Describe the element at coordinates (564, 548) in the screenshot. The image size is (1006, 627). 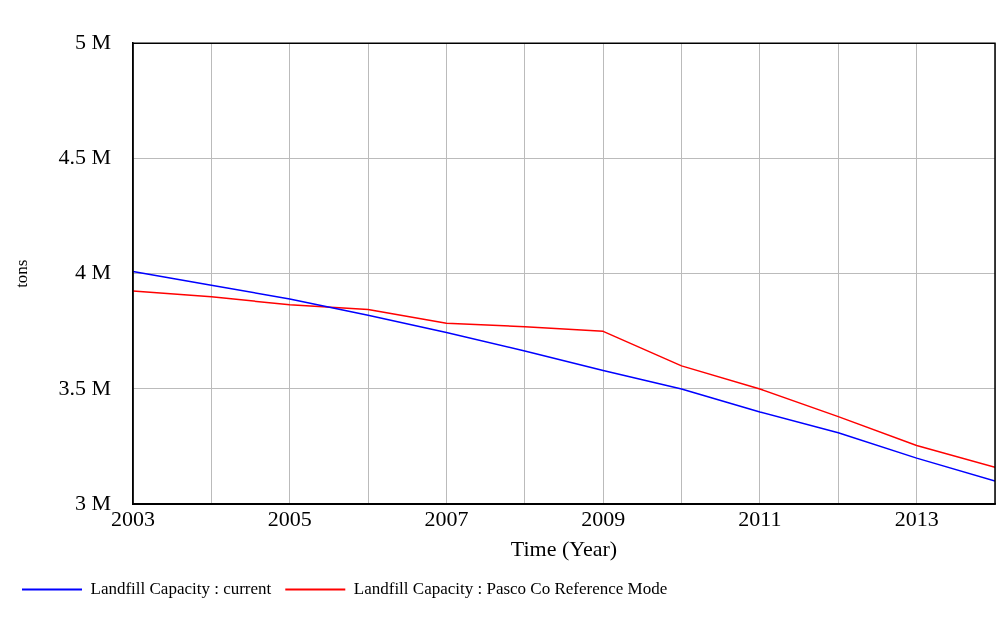
I see `x-axis-title: Time (Year)` at that location.